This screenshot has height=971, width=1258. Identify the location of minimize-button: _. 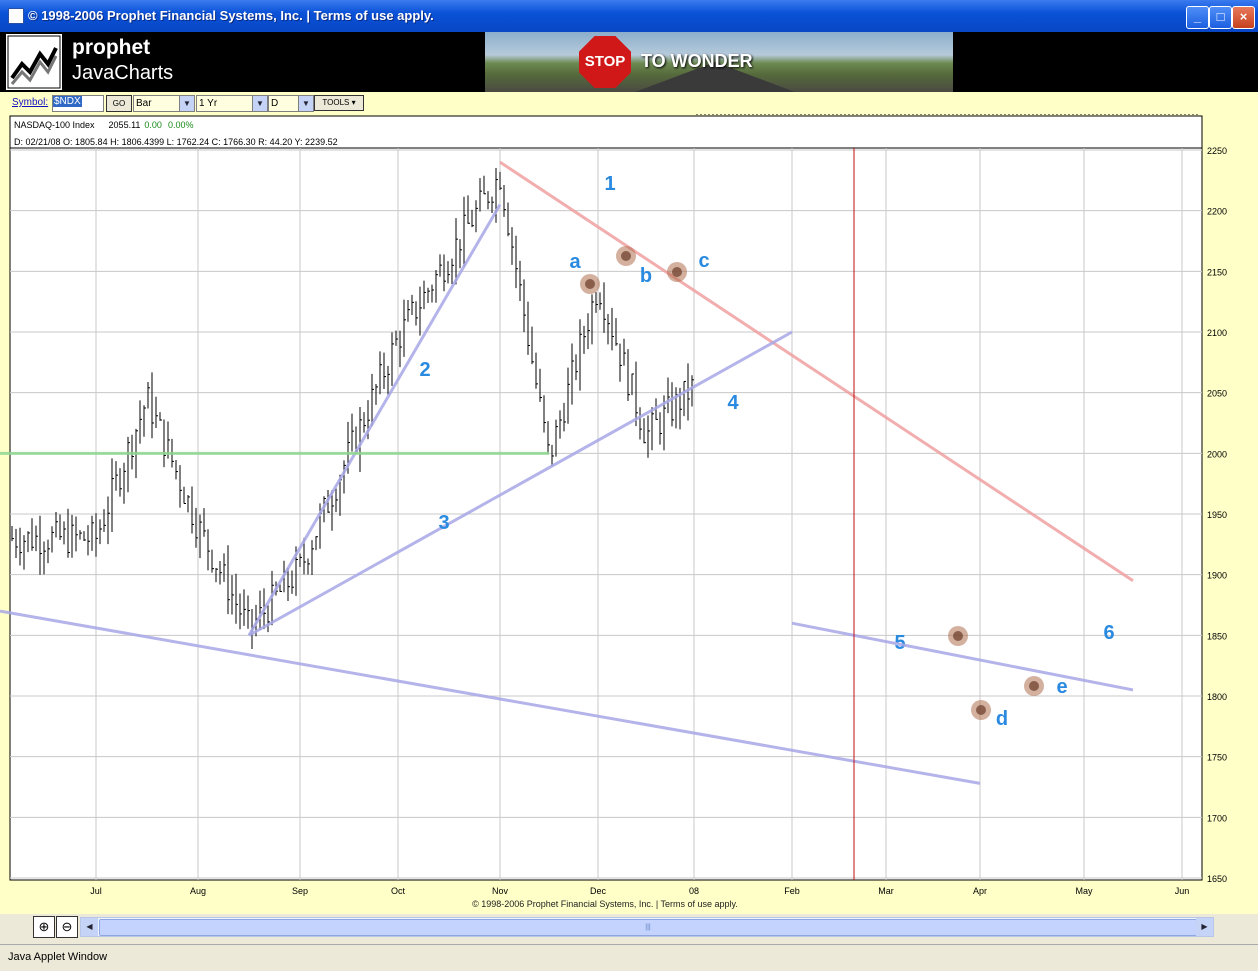
(1197, 17).